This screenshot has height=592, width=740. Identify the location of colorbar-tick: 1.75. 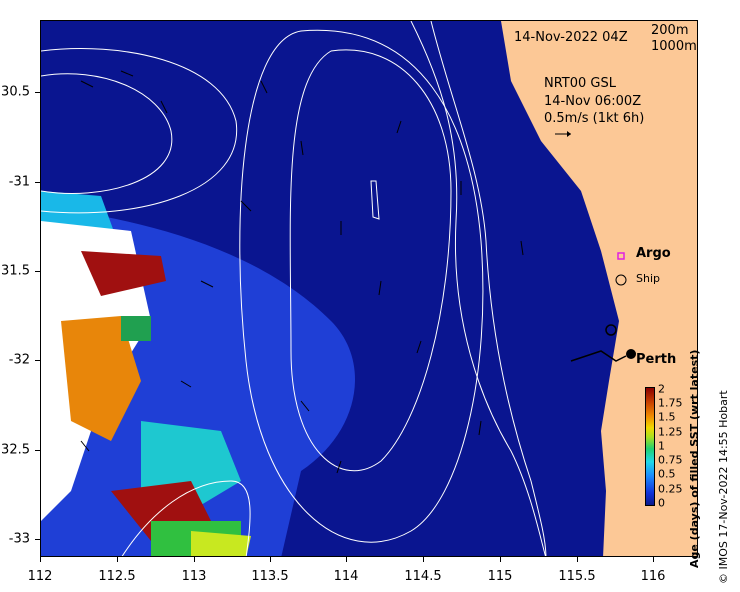
(670, 403).